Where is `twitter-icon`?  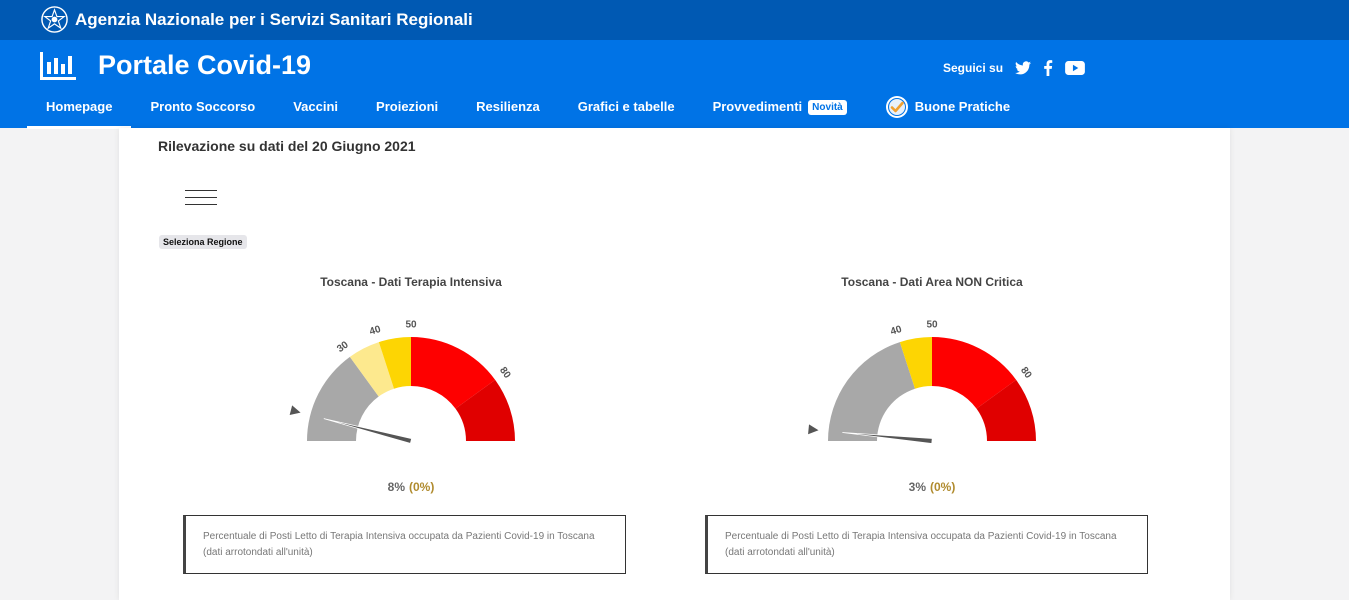
twitter-icon is located at coordinates (1023, 68).